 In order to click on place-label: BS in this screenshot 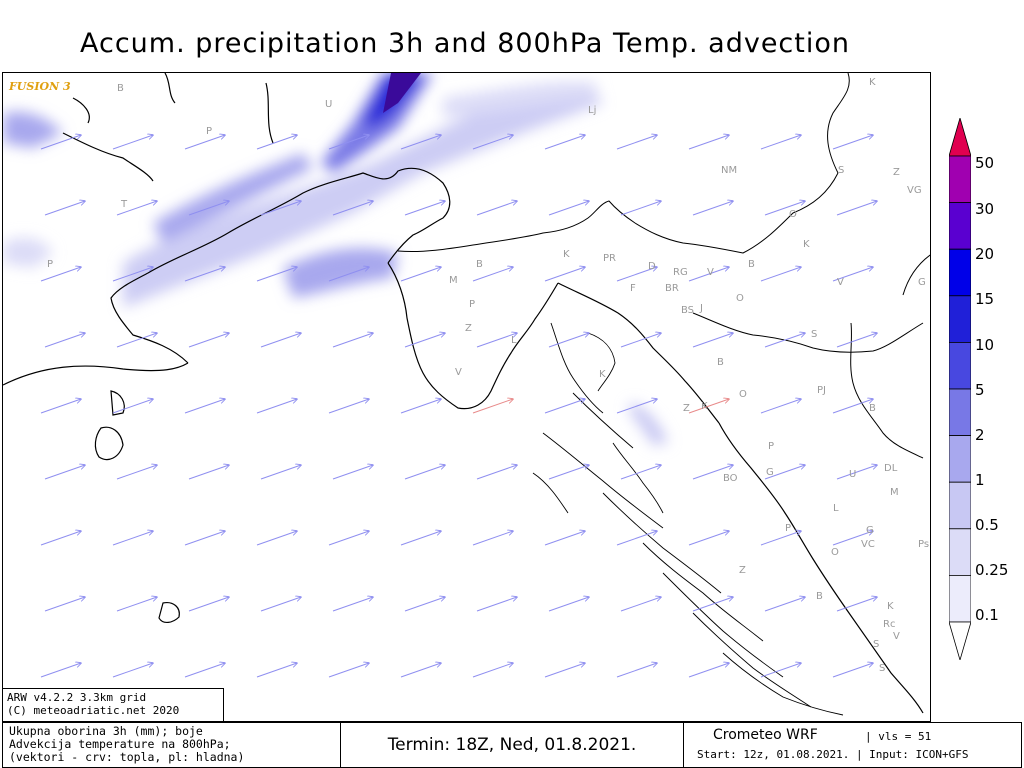, I will do `click(688, 310)`.